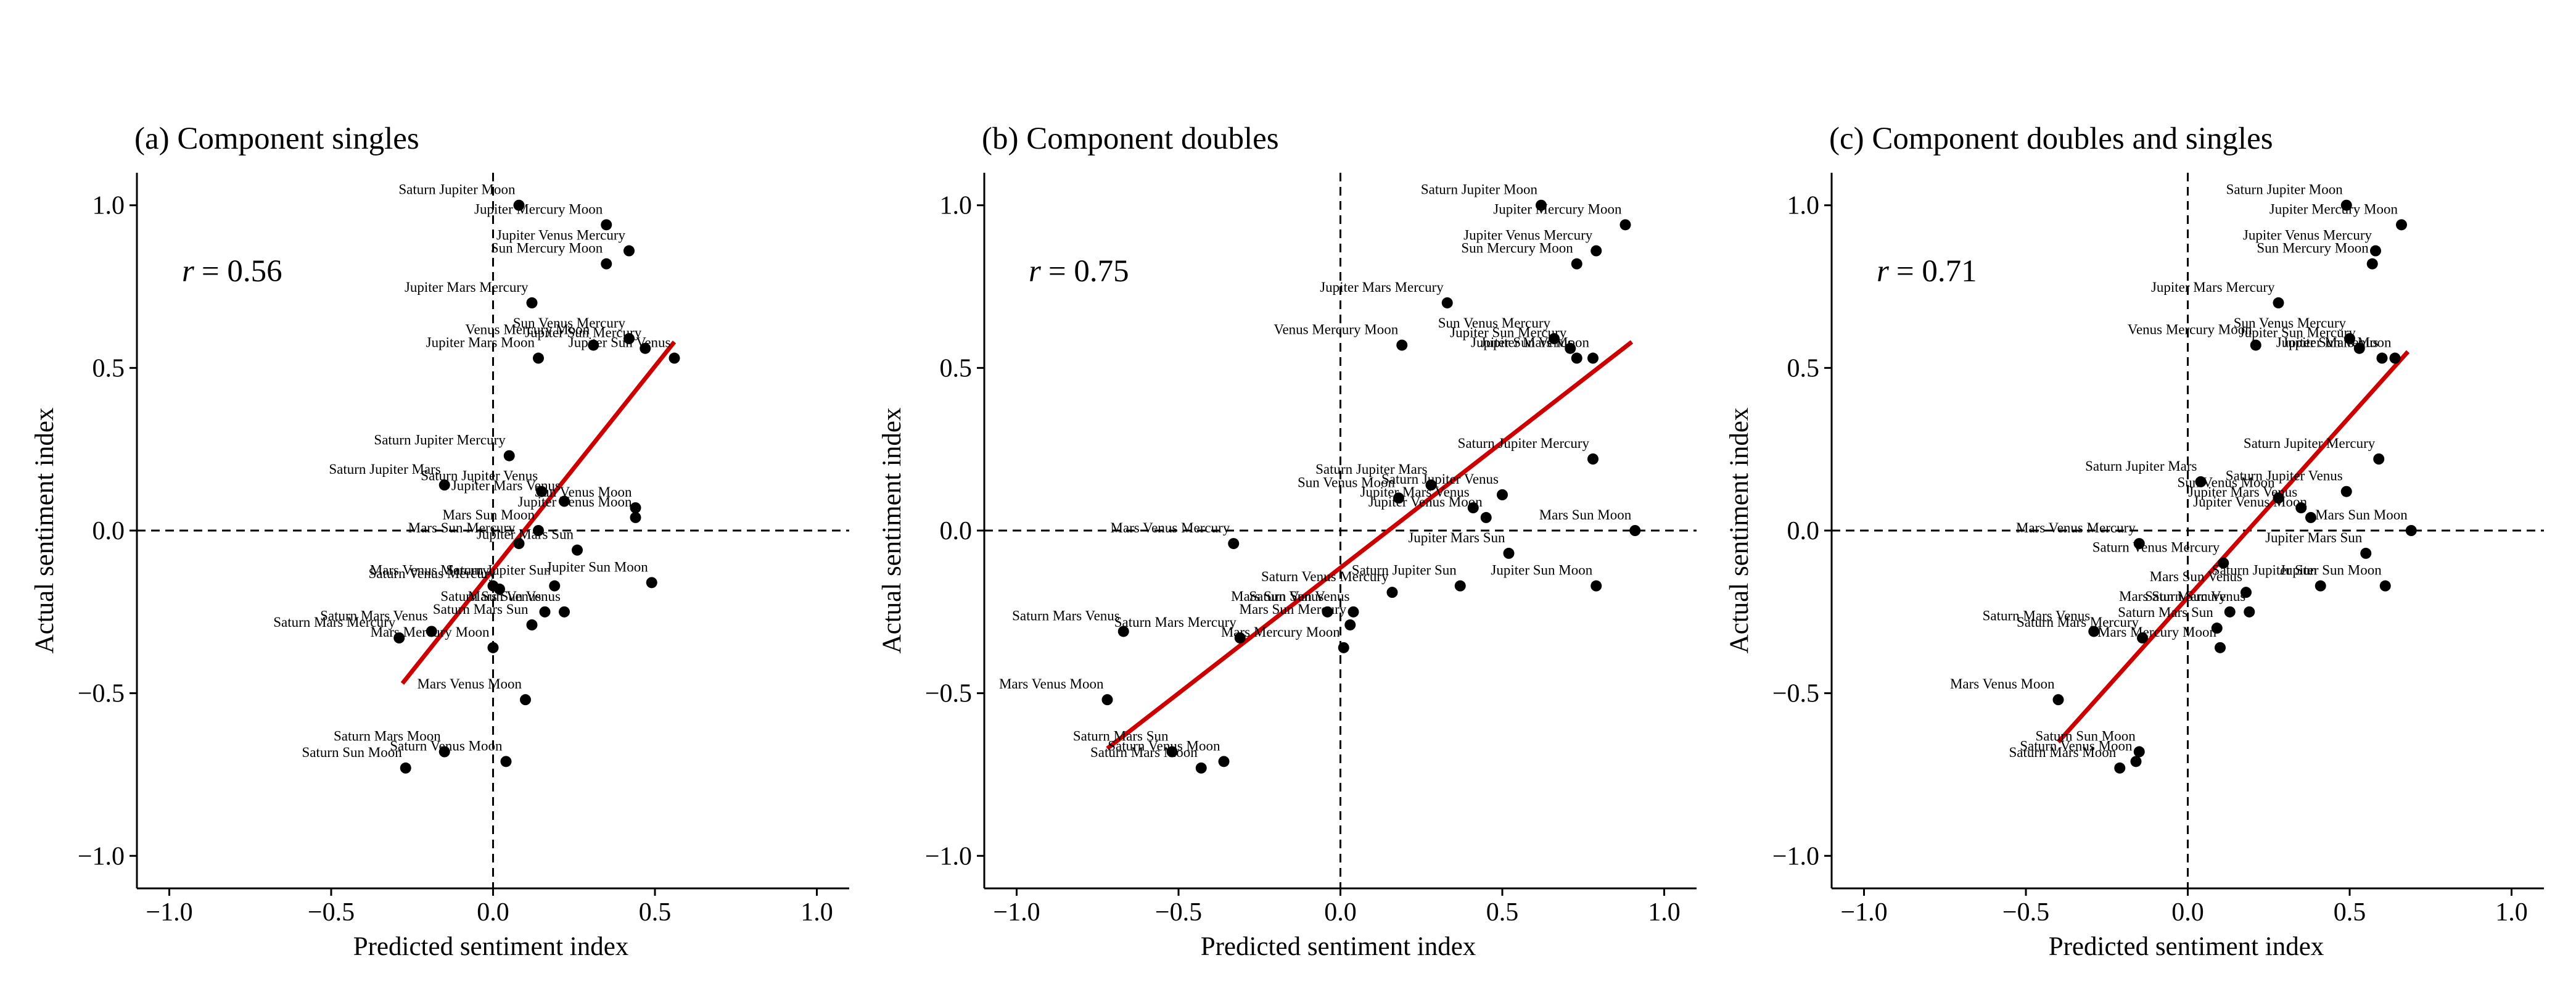  I want to click on panel-c-point-label: Mars Sun Venus, so click(2196, 576).